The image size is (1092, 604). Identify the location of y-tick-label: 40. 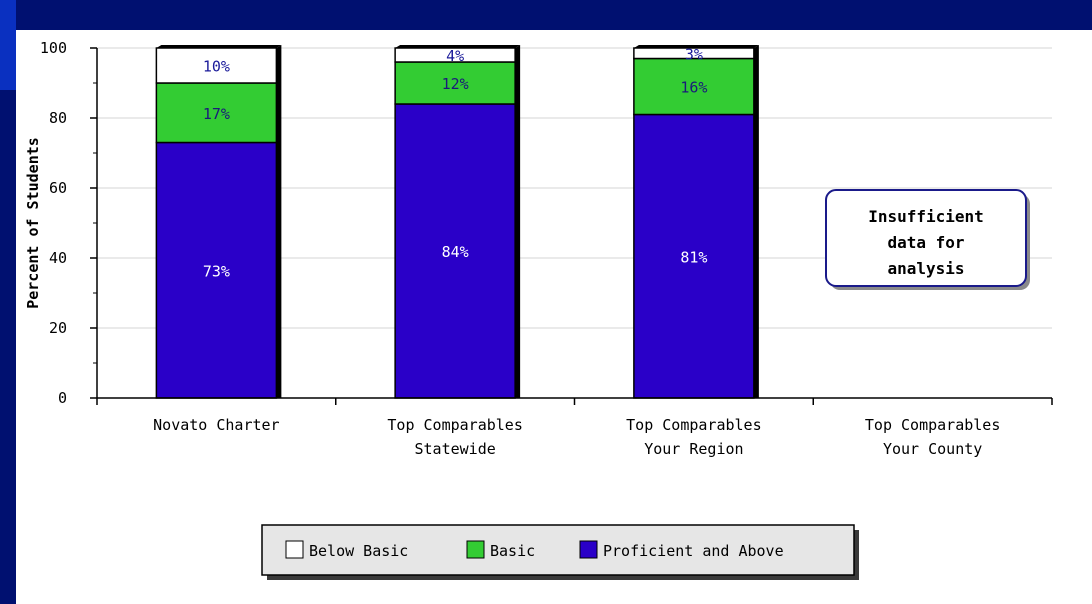
(58, 258).